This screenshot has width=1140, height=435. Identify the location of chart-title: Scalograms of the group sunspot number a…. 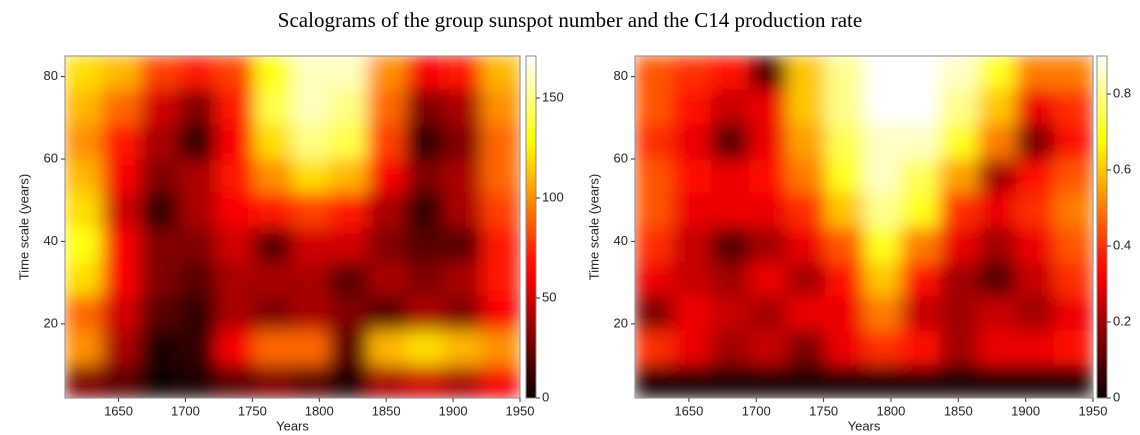
(570, 20).